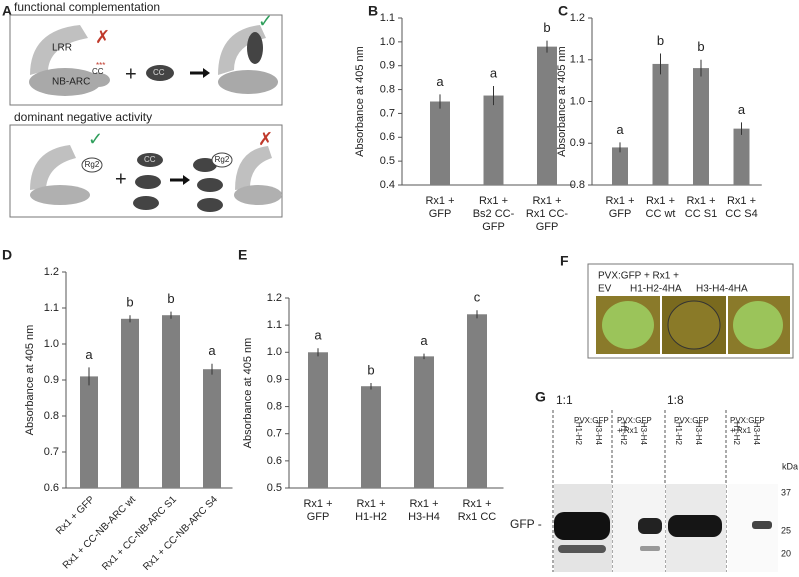  I want to click on x-tick-label: Rx1 + CC-NB-ARC S4, so click(180, 533).